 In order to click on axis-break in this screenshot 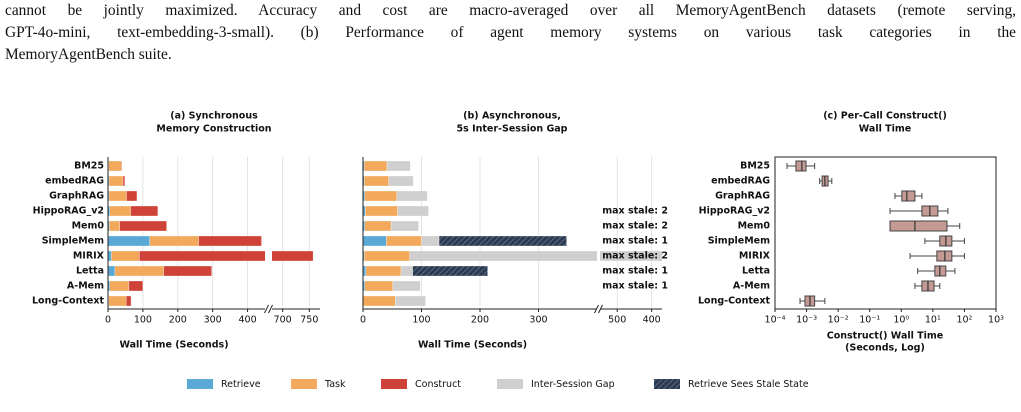, I will do `click(266, 309)`.